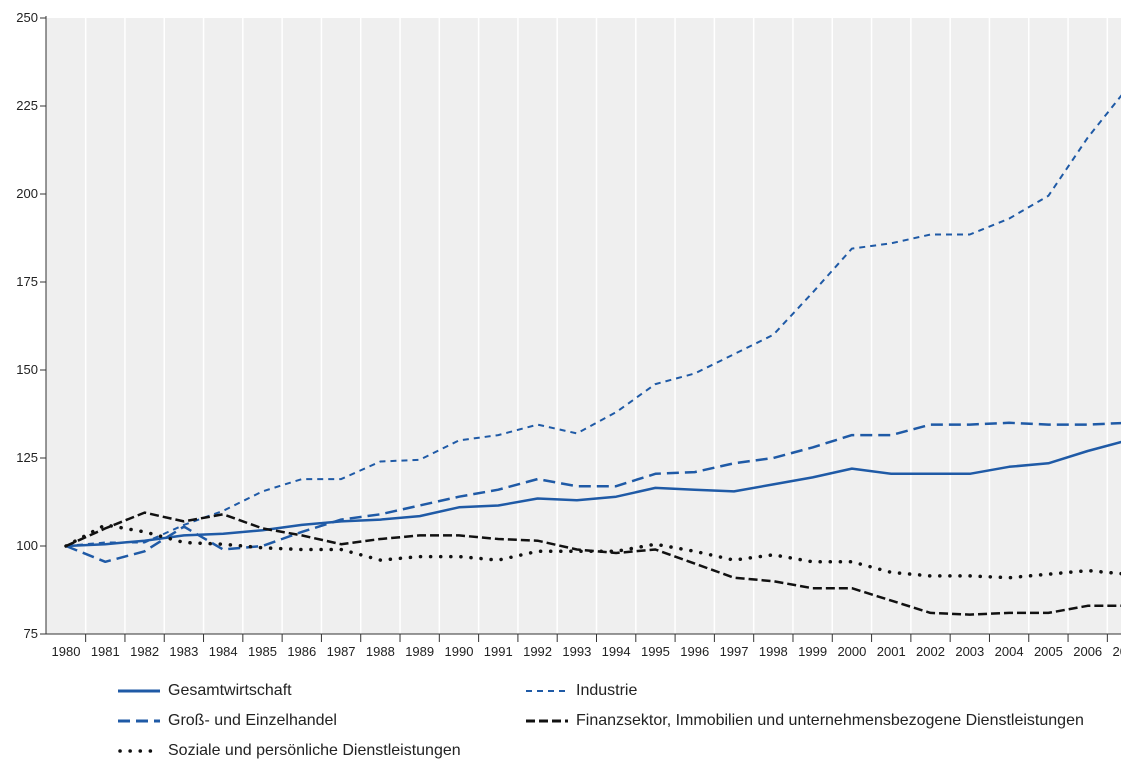  What do you see at coordinates (459, 651) in the screenshot?
I see `x-tick-label: 1990` at bounding box center [459, 651].